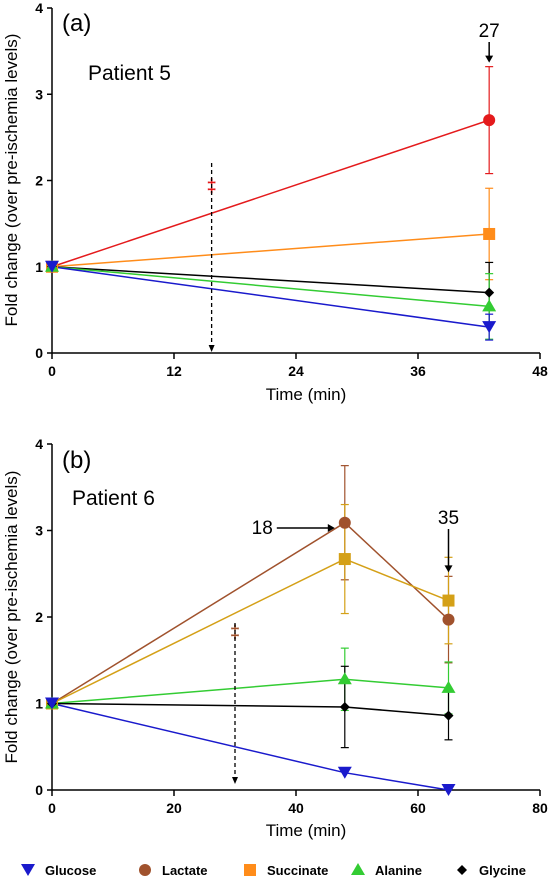 The height and width of the screenshot is (881, 550). What do you see at coordinates (296, 371) in the screenshot?
I see `x-tick-label: 24` at bounding box center [296, 371].